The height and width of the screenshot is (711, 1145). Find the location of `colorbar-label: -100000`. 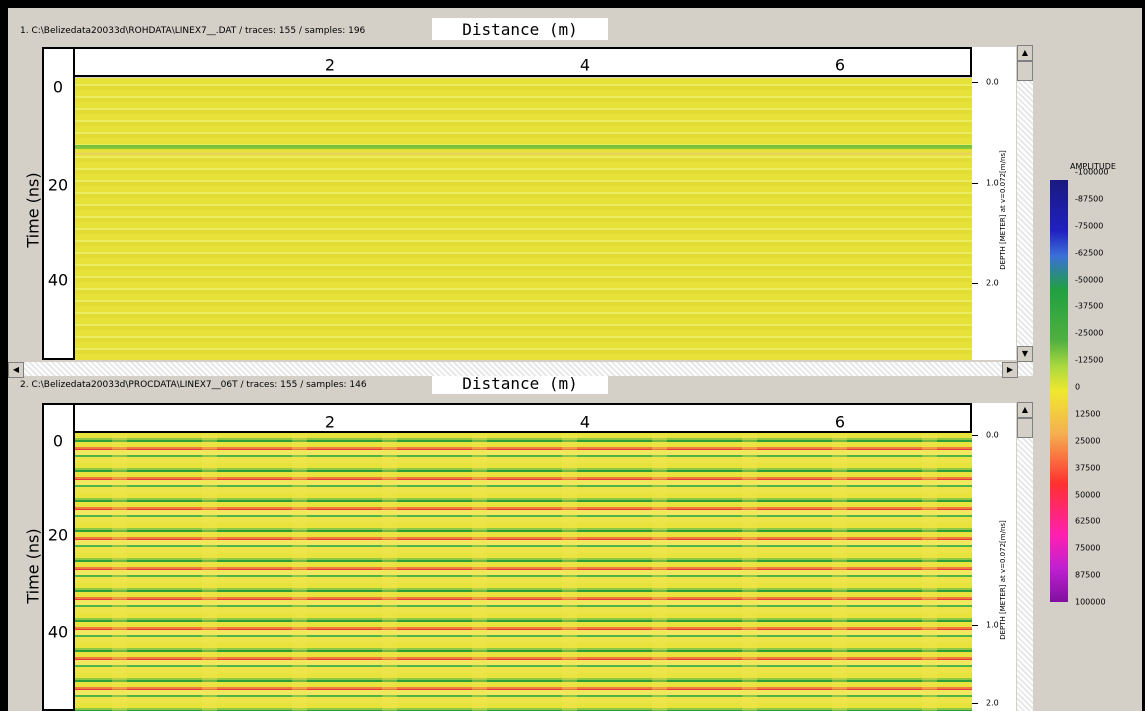

colorbar-label: -100000 is located at coordinates (1092, 172).